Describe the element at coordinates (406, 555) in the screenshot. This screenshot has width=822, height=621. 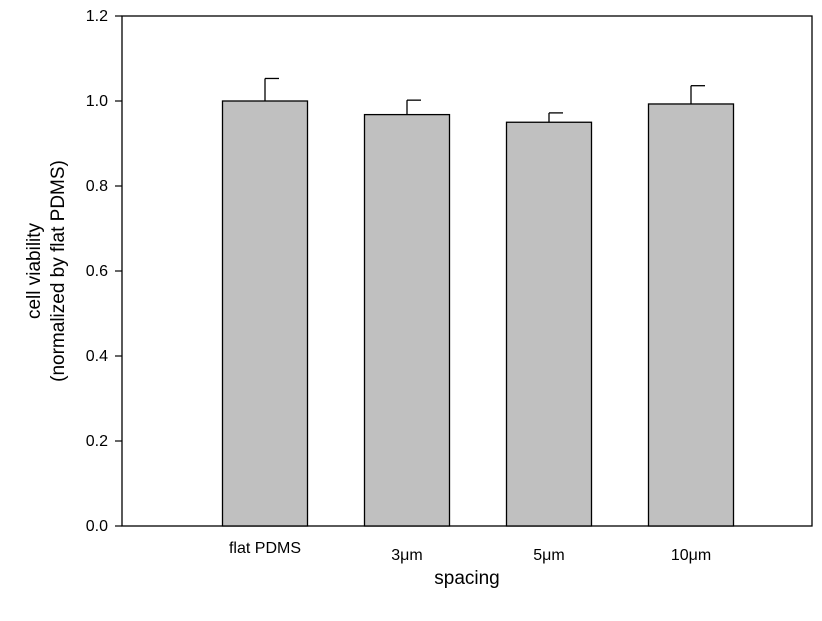
I see `x-tick-label-2: 3μm` at that location.